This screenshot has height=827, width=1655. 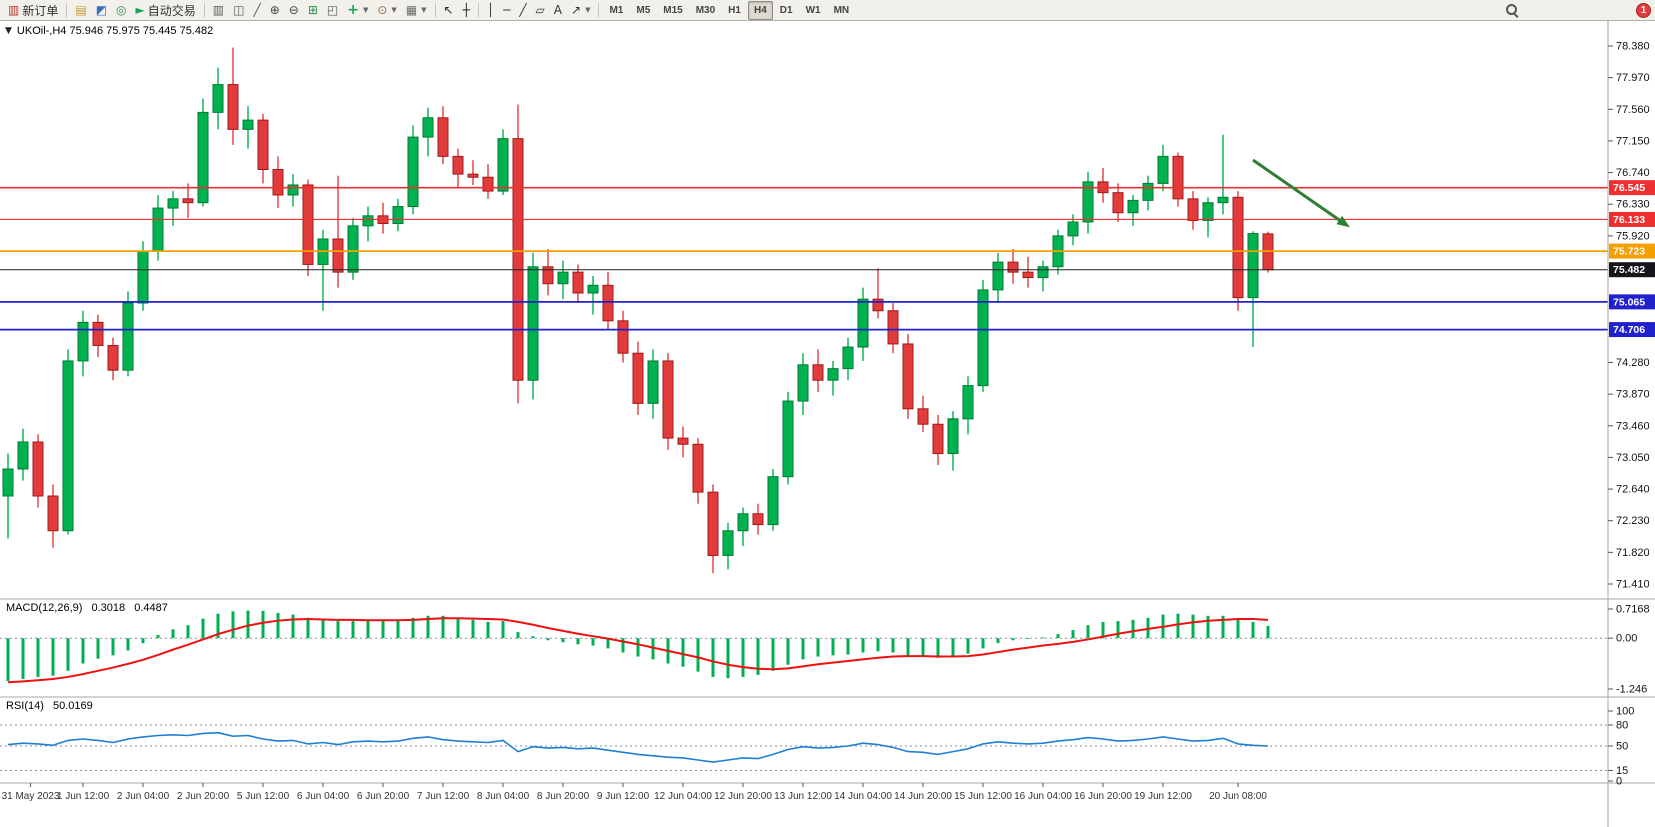 I want to click on timeframe-button-m1: M1, so click(x=616, y=10).